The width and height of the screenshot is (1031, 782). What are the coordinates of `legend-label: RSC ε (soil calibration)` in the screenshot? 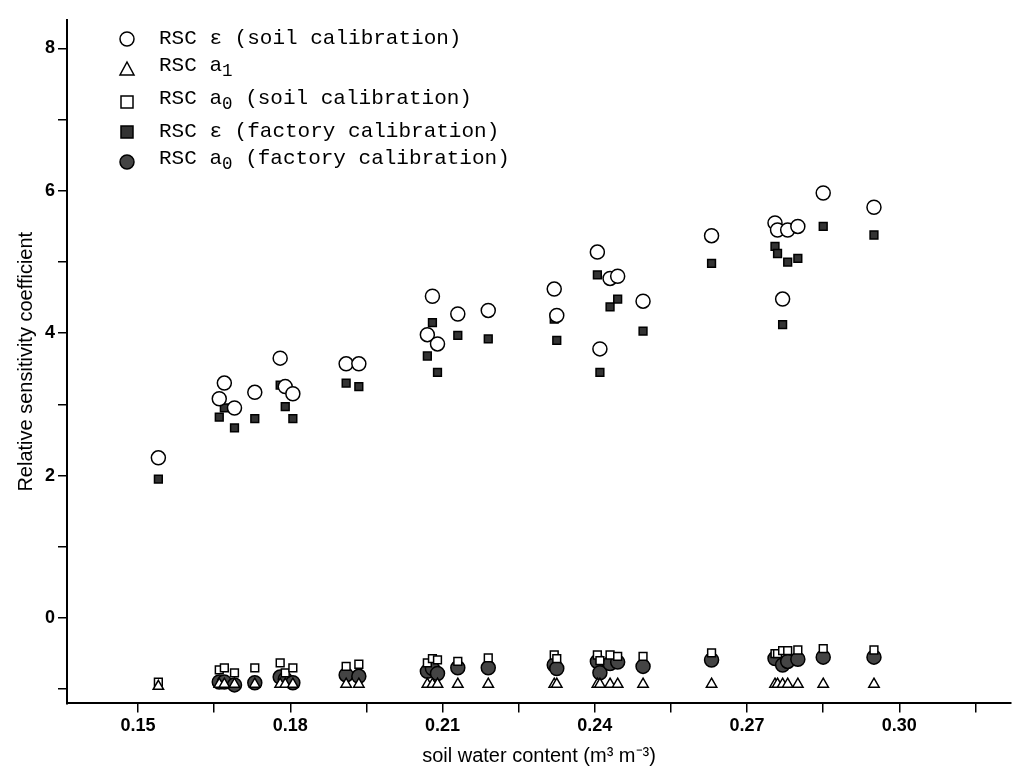 It's located at (310, 39).